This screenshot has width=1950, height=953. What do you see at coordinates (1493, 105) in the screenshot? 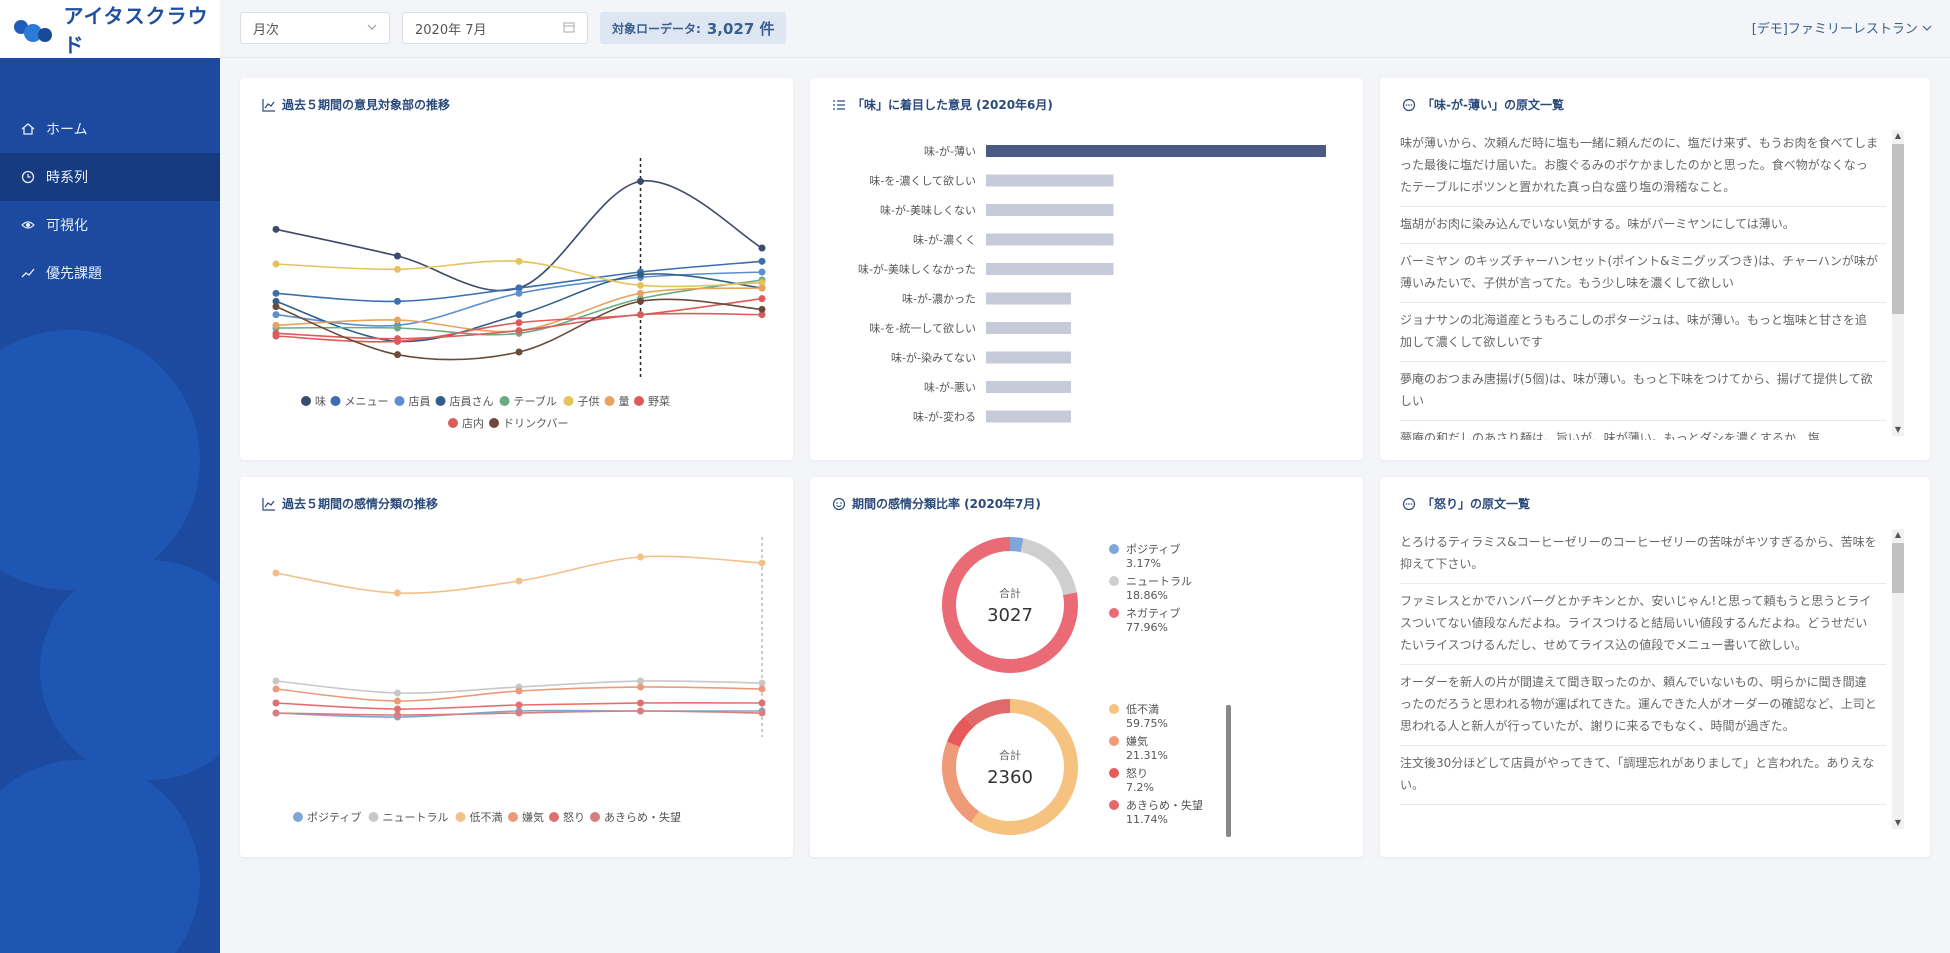
I see `card-title-text: 「味-が-薄い」の原文一覧` at bounding box center [1493, 105].